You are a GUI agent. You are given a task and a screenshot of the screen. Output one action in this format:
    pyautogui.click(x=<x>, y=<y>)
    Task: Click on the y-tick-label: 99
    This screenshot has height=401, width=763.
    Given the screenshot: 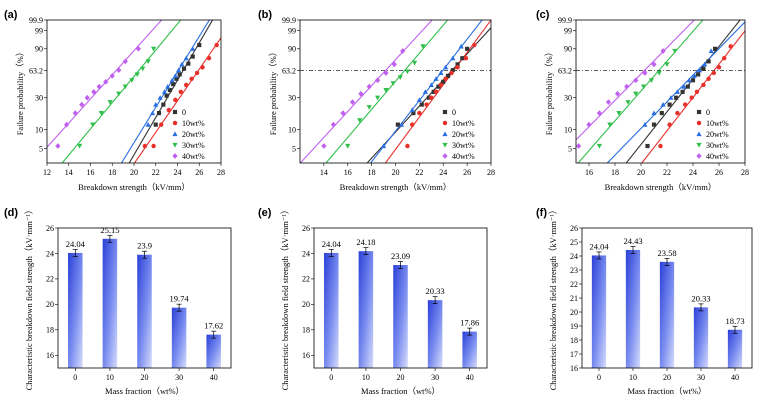 What is the action you would take?
    pyautogui.click(x=568, y=30)
    